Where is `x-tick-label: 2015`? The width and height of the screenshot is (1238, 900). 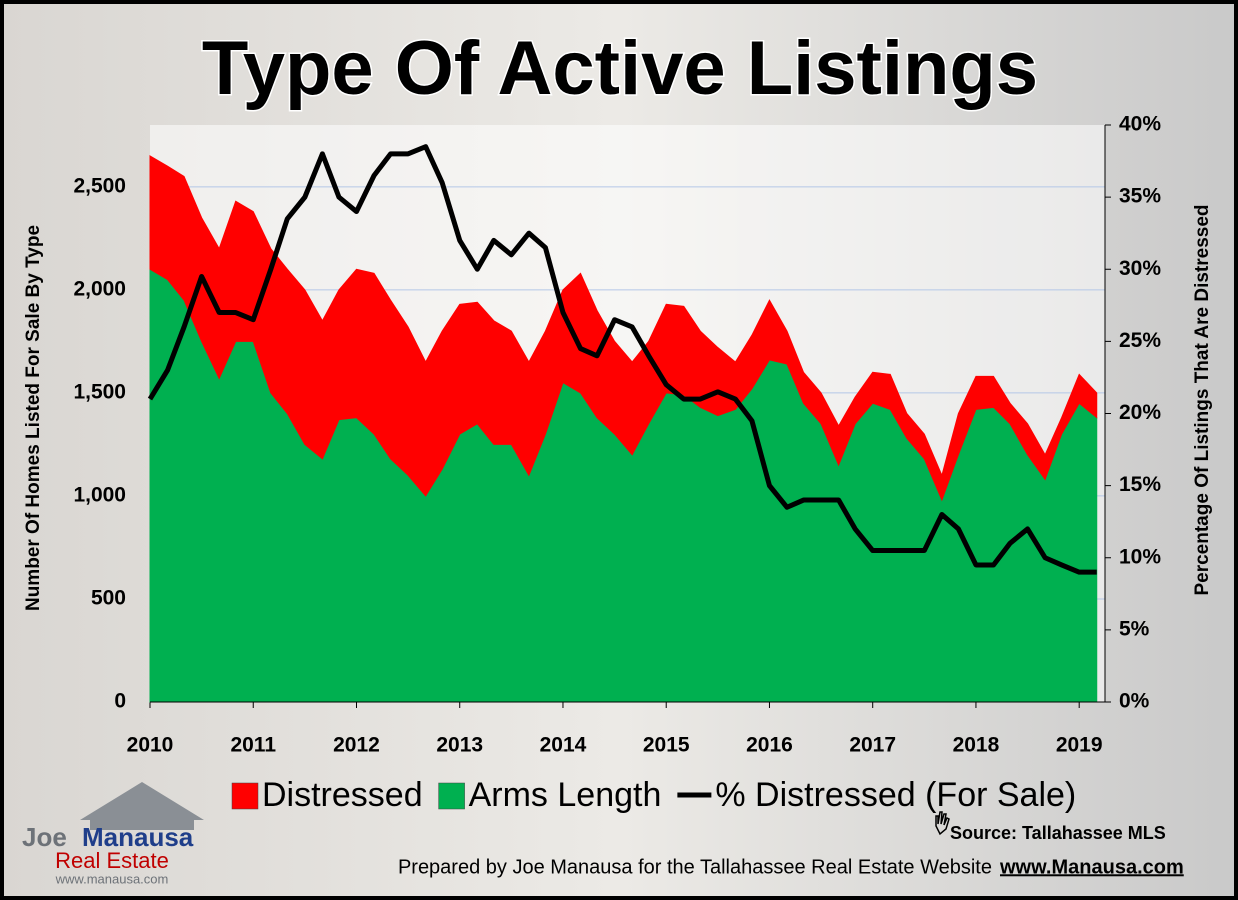
x-tick-label: 2015 is located at coordinates (666, 745).